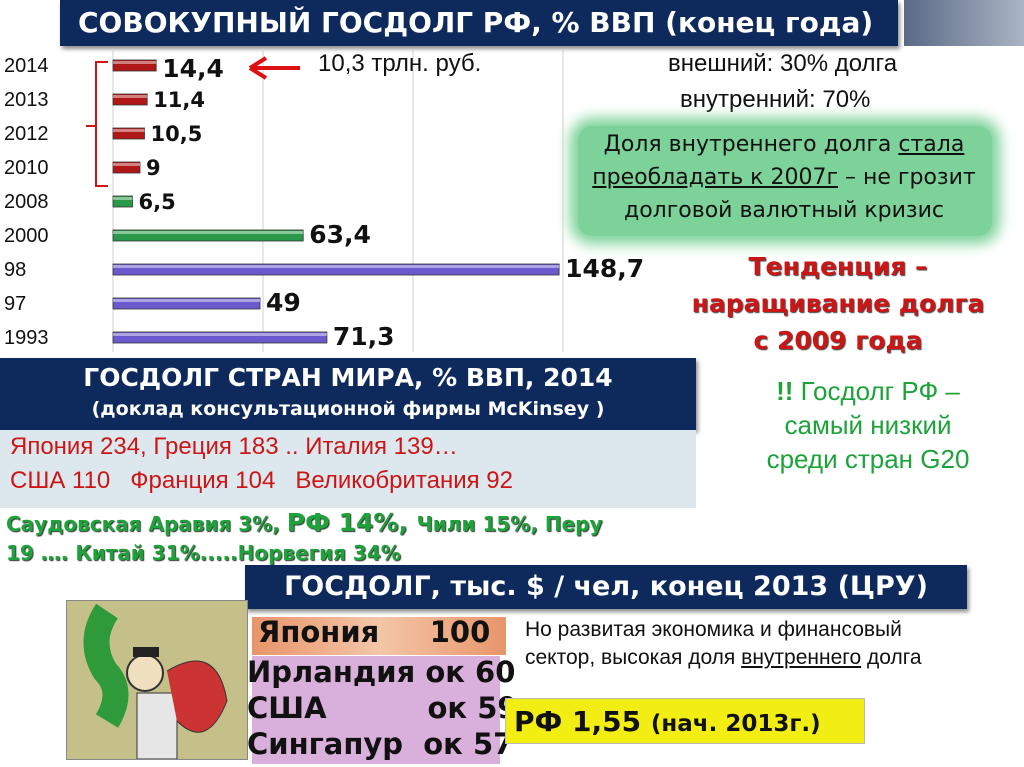  I want to click on data-label: 49, so click(283, 302).